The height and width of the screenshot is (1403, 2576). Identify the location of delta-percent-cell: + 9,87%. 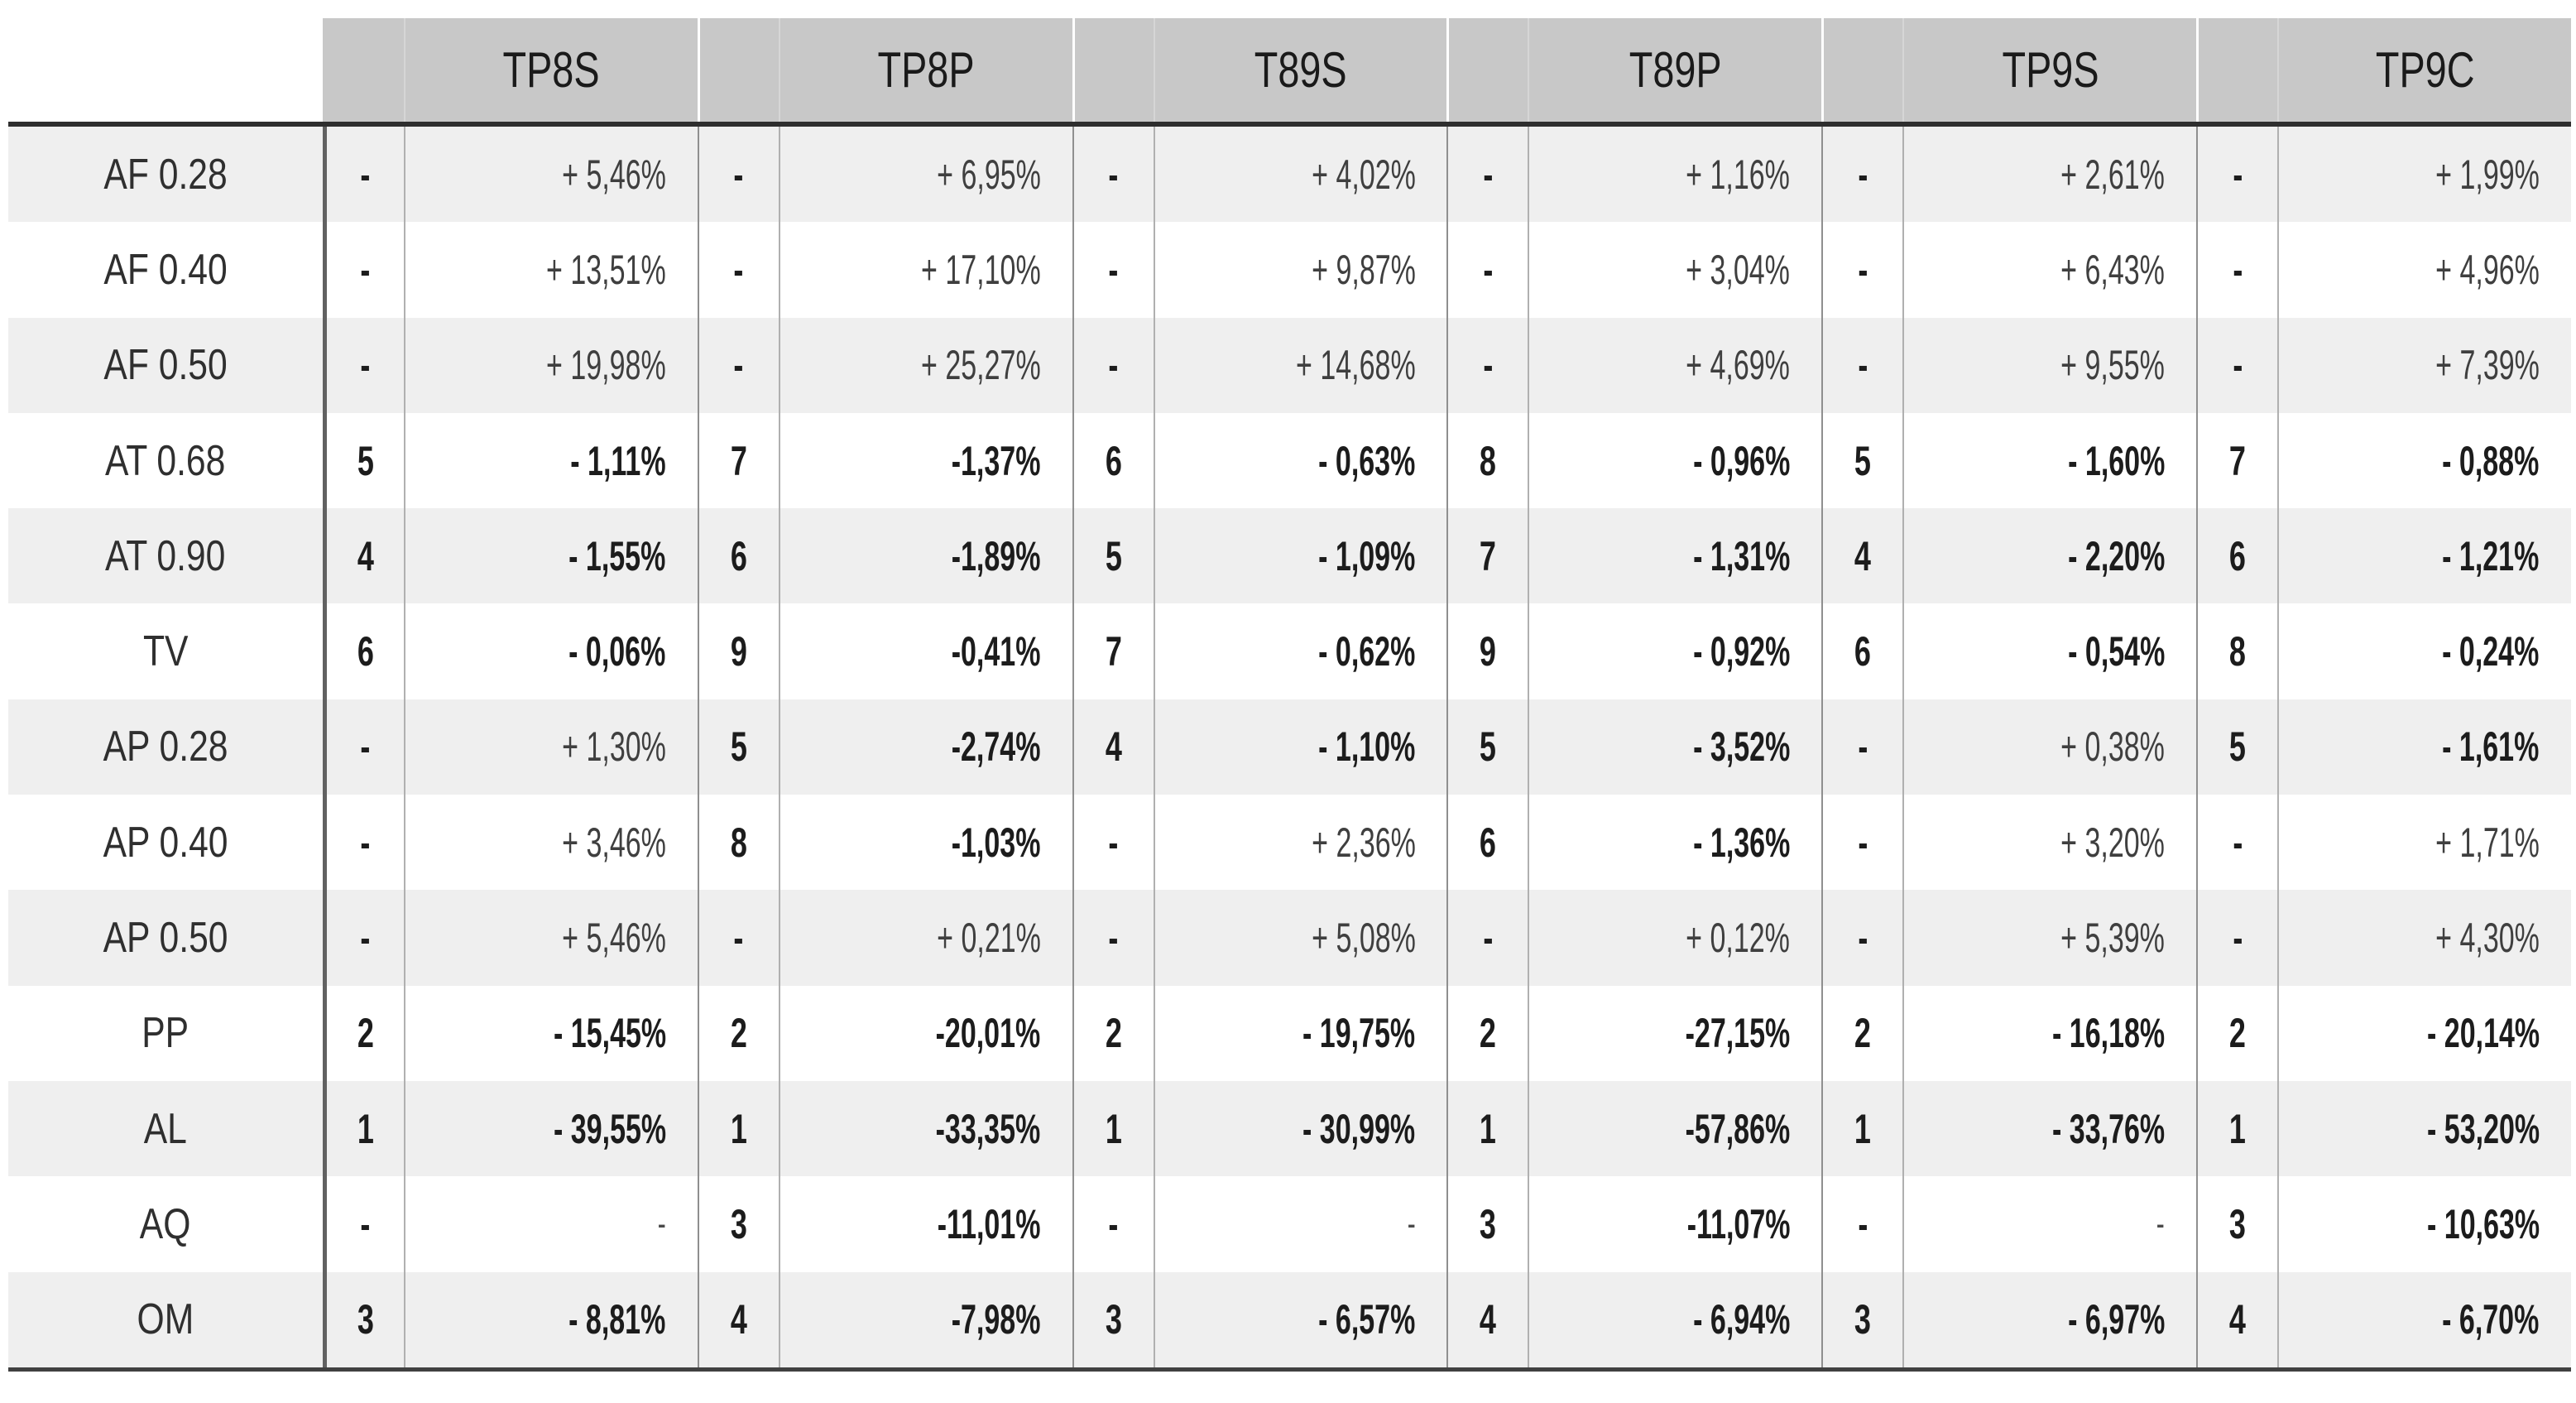
(1300, 270).